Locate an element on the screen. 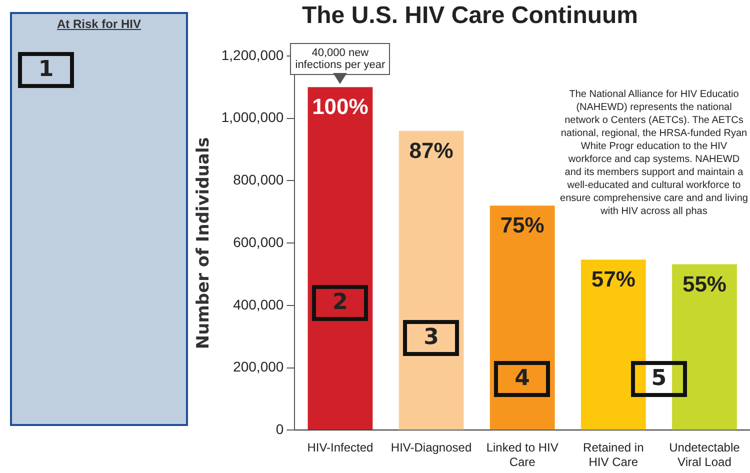  y-tick-label: 1,200,000 is located at coordinates (252, 54).